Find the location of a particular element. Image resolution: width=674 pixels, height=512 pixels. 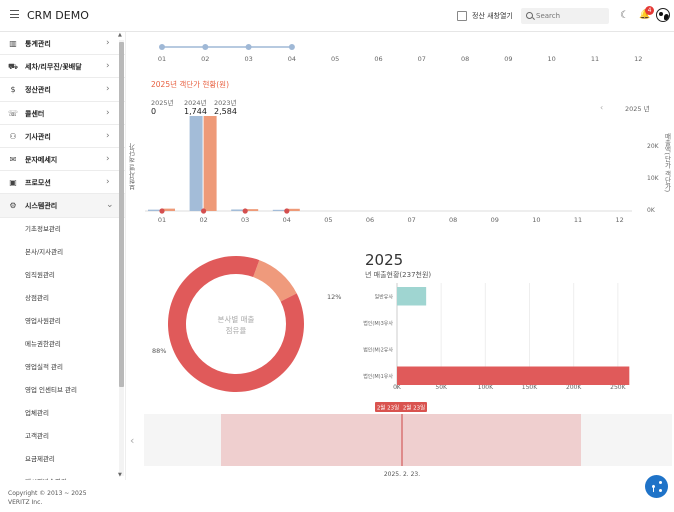

sidebar-item-7: ⚙ 시스템관리 ⌄ is located at coordinates (62, 206).